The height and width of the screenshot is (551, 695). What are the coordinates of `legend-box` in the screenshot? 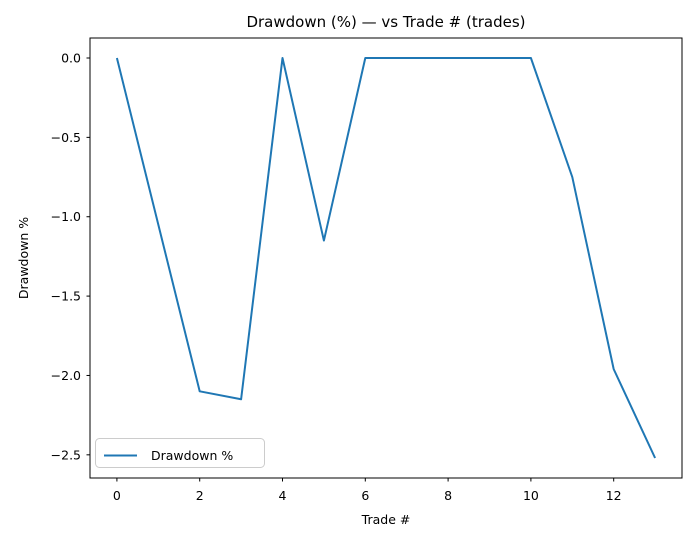 It's located at (180, 453).